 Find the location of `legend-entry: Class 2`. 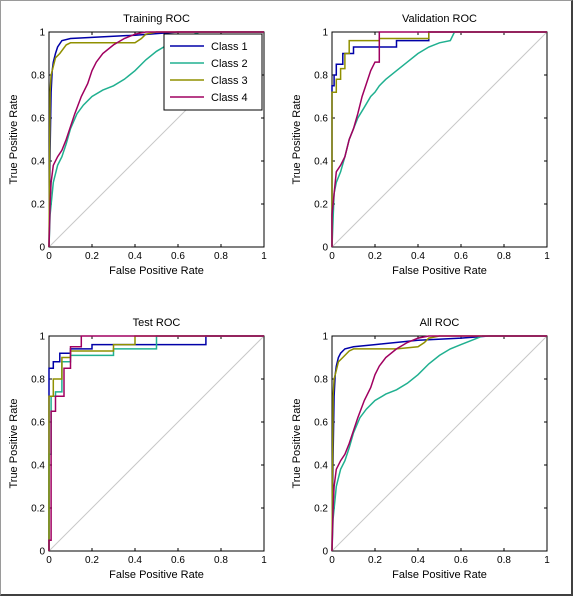

legend-entry: Class 2 is located at coordinates (229, 64).